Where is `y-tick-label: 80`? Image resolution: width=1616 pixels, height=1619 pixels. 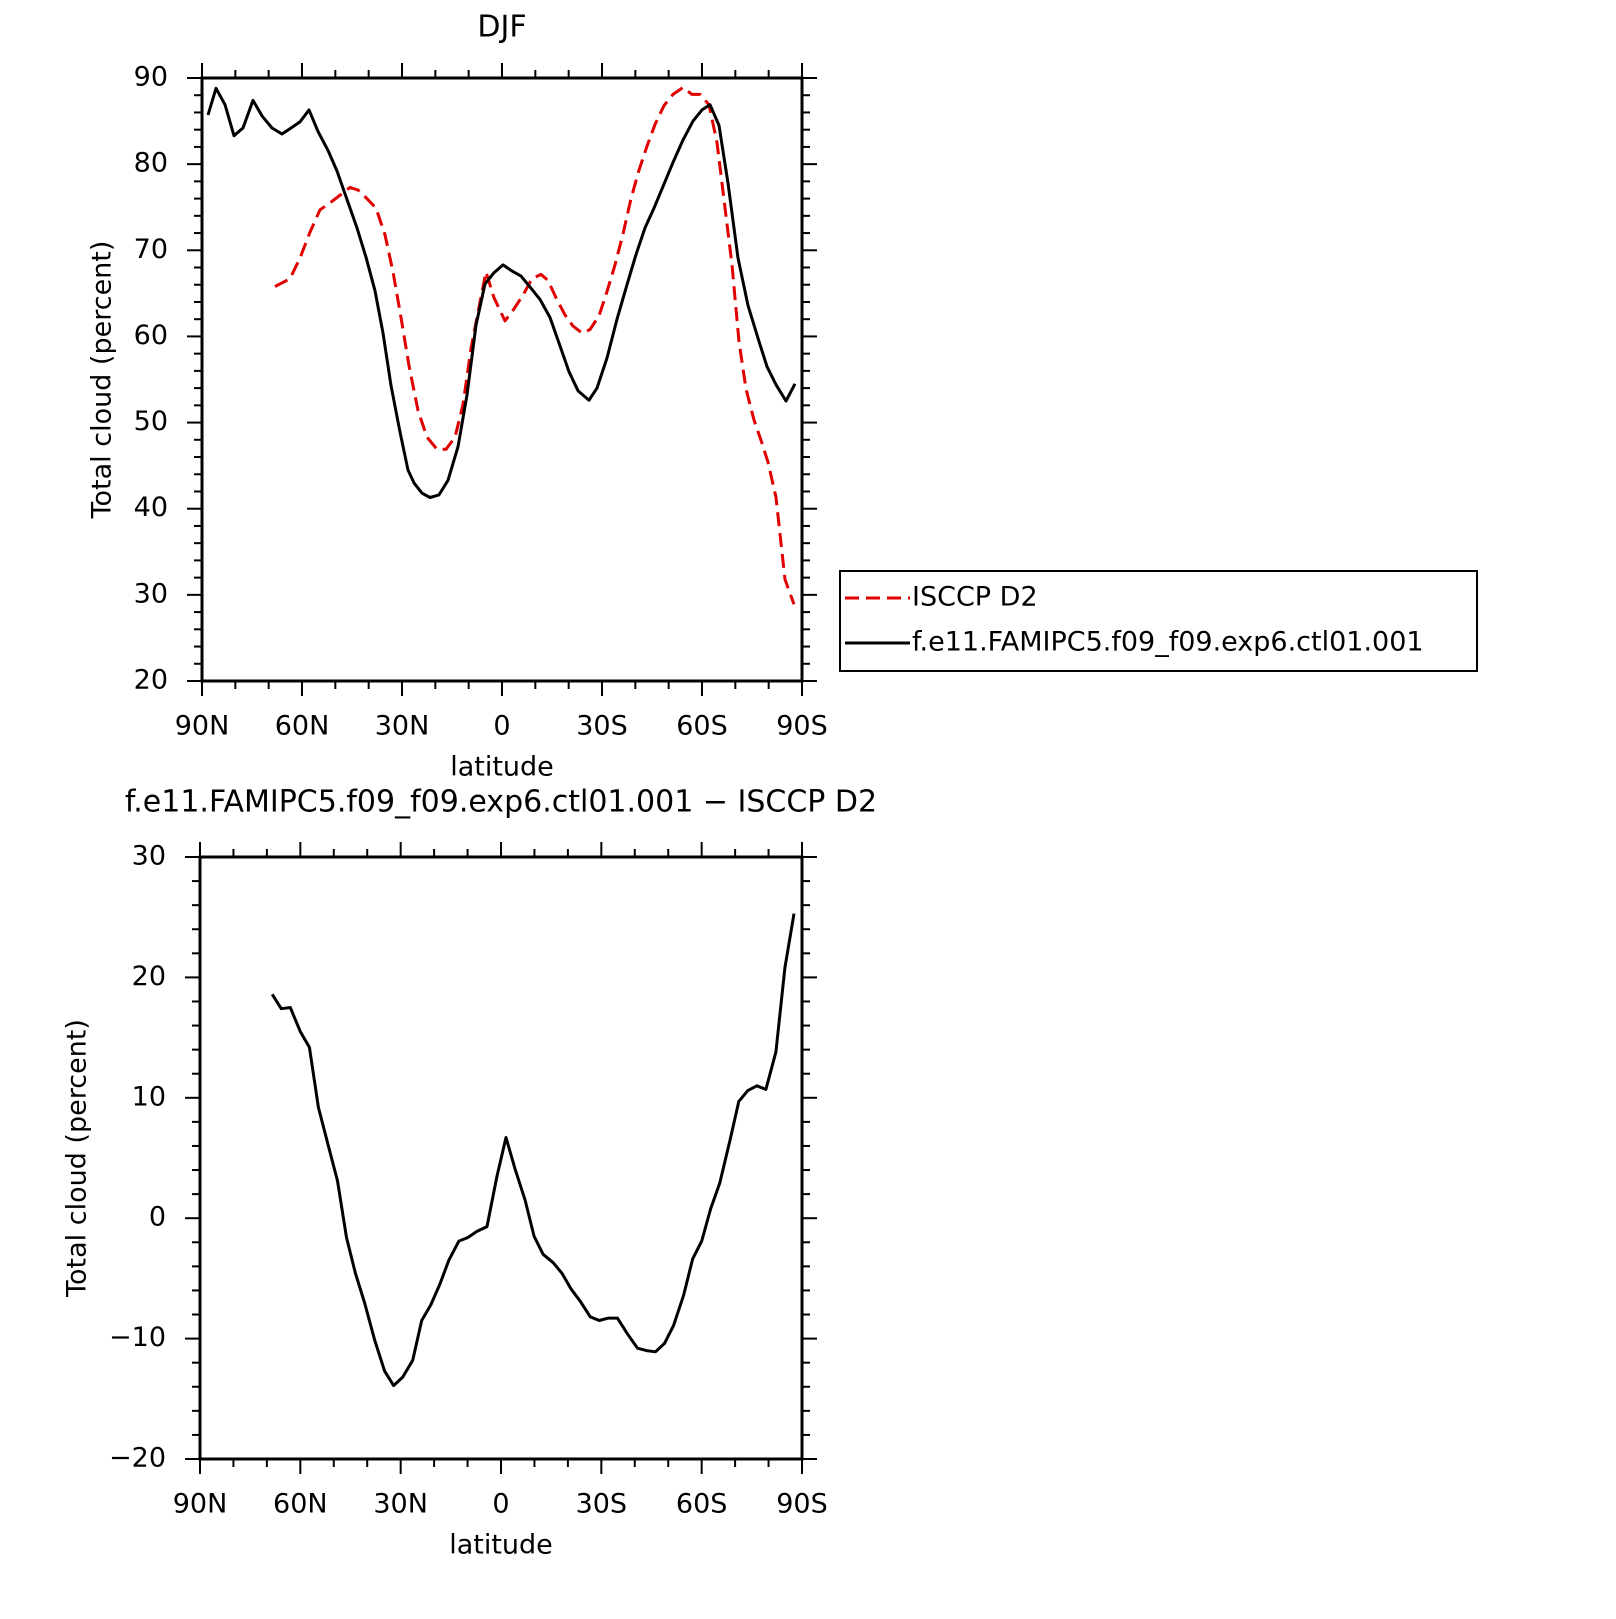
y-tick-label: 80 is located at coordinates (151, 163).